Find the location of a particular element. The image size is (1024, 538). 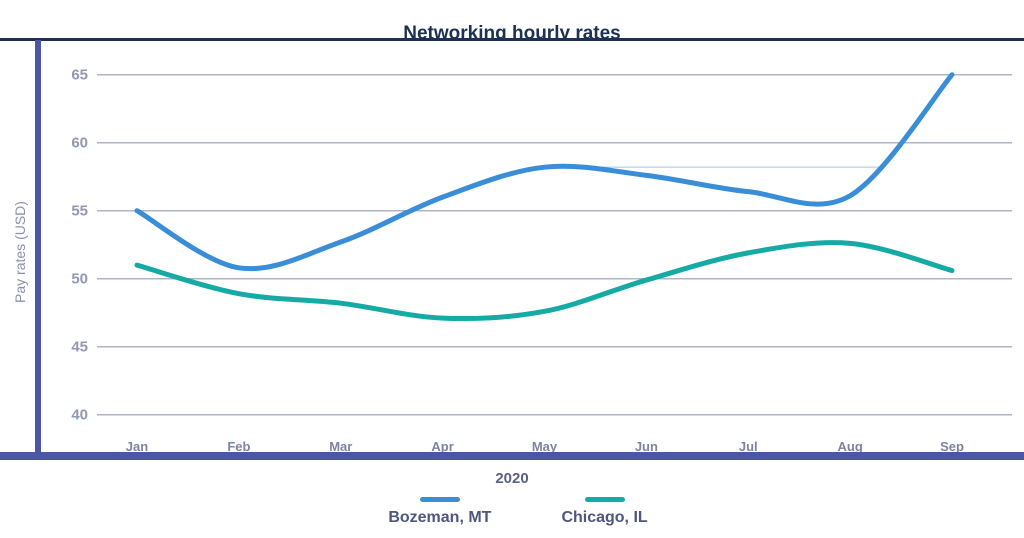

y-axis-bar is located at coordinates (38, 250).